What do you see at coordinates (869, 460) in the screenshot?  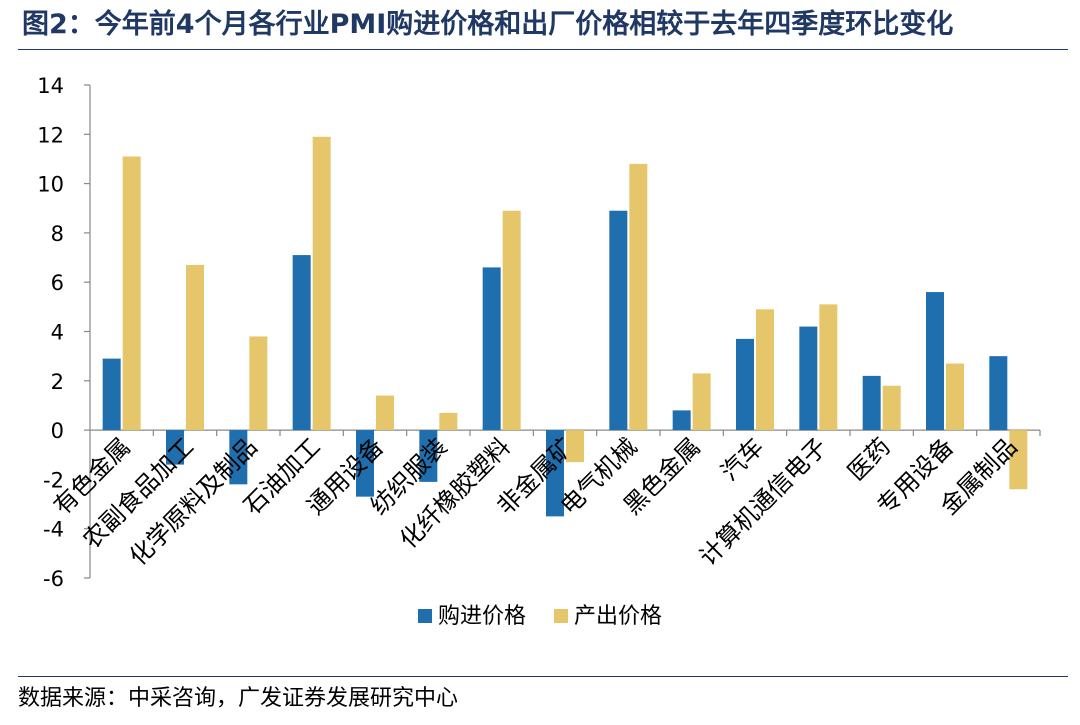 I see `category-label-12: 医药` at bounding box center [869, 460].